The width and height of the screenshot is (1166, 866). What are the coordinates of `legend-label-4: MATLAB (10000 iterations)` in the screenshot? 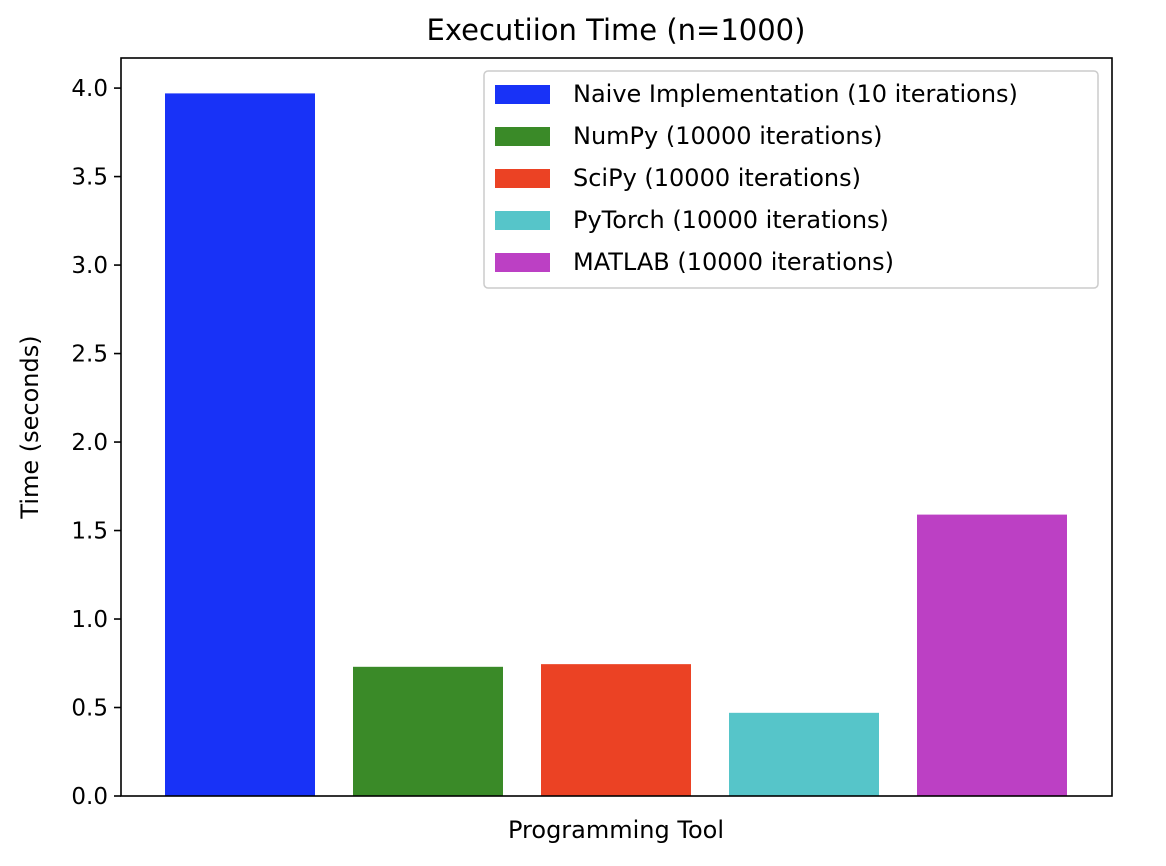 It's located at (733, 262).